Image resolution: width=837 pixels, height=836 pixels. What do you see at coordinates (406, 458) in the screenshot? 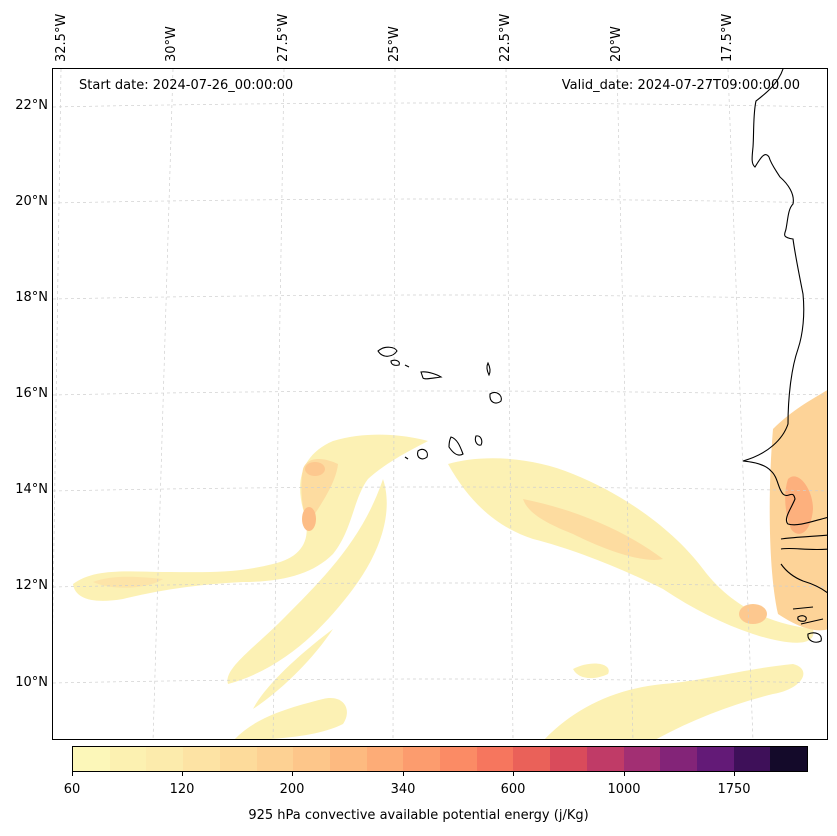
I see `island-brava` at bounding box center [406, 458].